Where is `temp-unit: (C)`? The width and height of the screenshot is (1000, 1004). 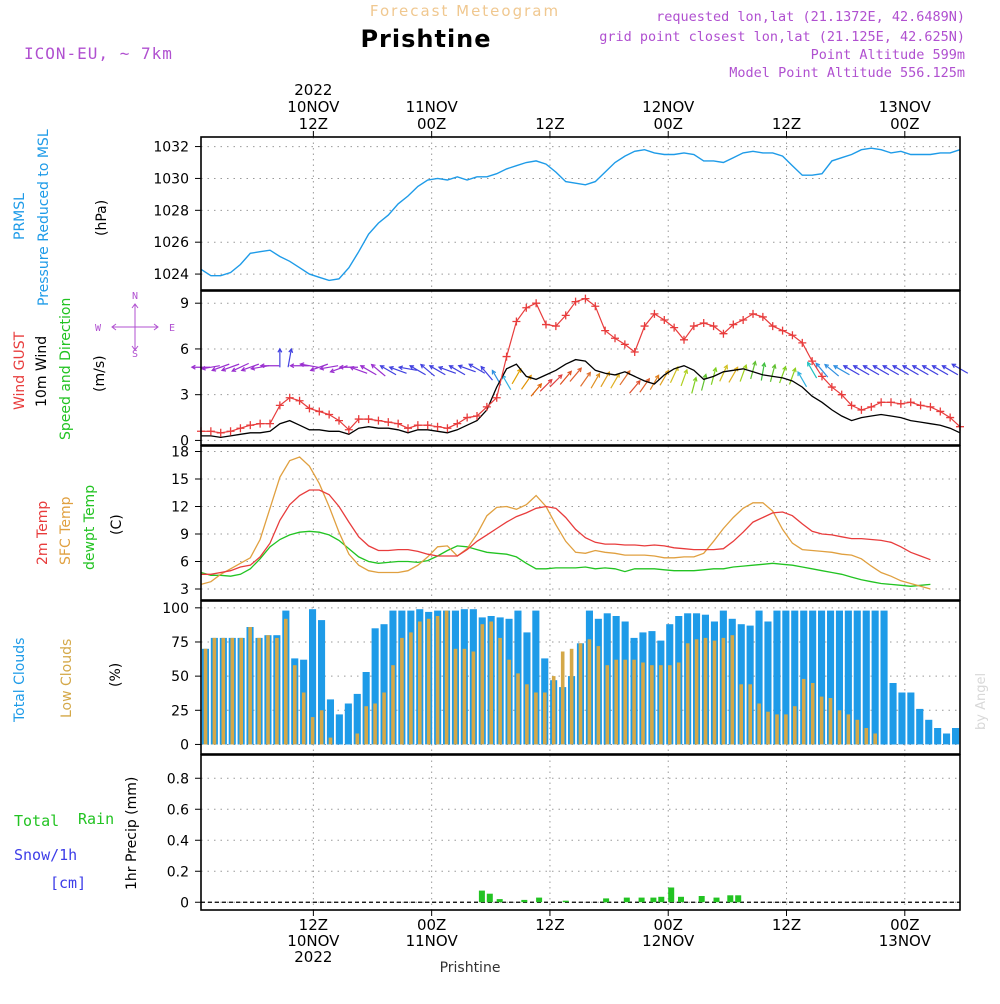
temp-unit: (C) is located at coordinates (117, 524).